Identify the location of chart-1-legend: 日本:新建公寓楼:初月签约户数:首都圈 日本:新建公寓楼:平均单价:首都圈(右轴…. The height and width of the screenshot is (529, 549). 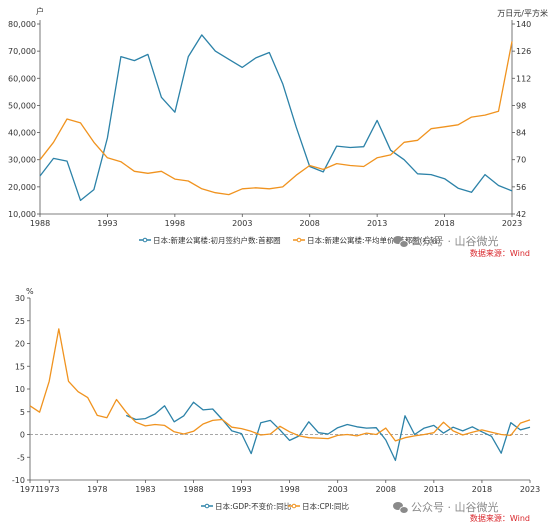
(290, 240).